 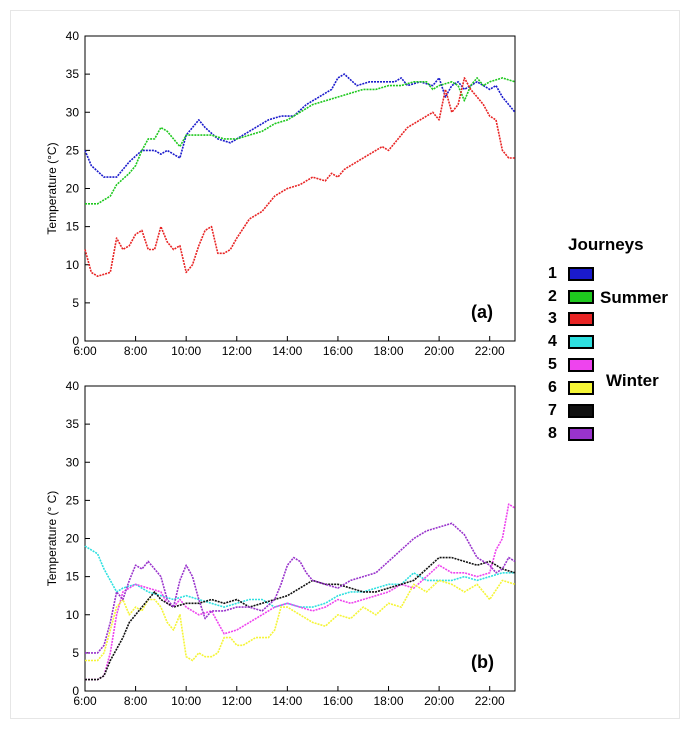 I want to click on y-axis-label: Temperature (°C), so click(x=52, y=188).